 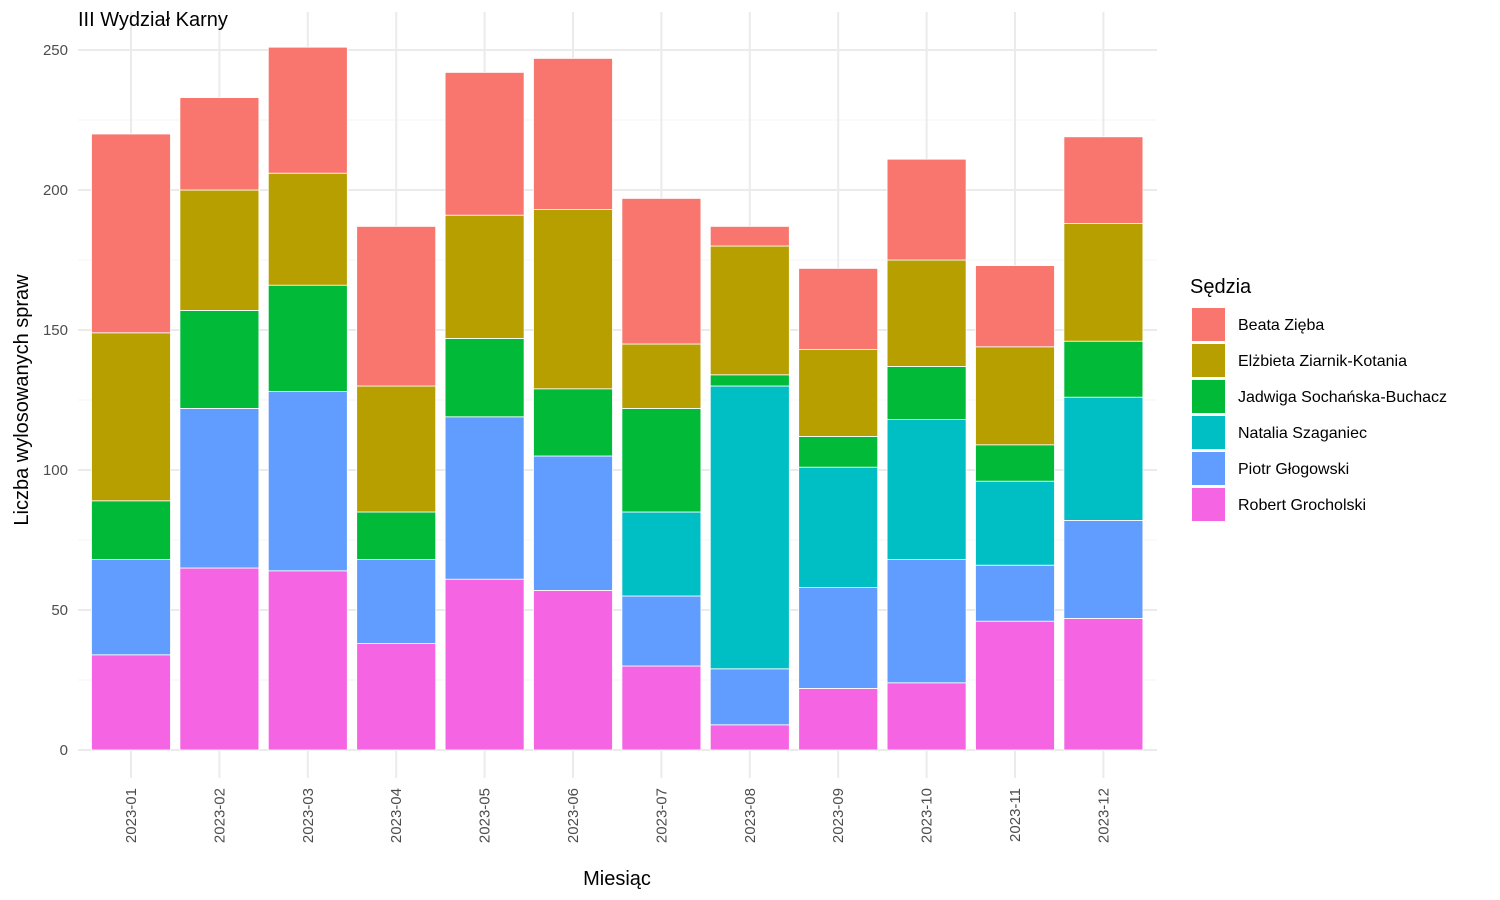 What do you see at coordinates (55, 50) in the screenshot?
I see `y-tick-label: 250` at bounding box center [55, 50].